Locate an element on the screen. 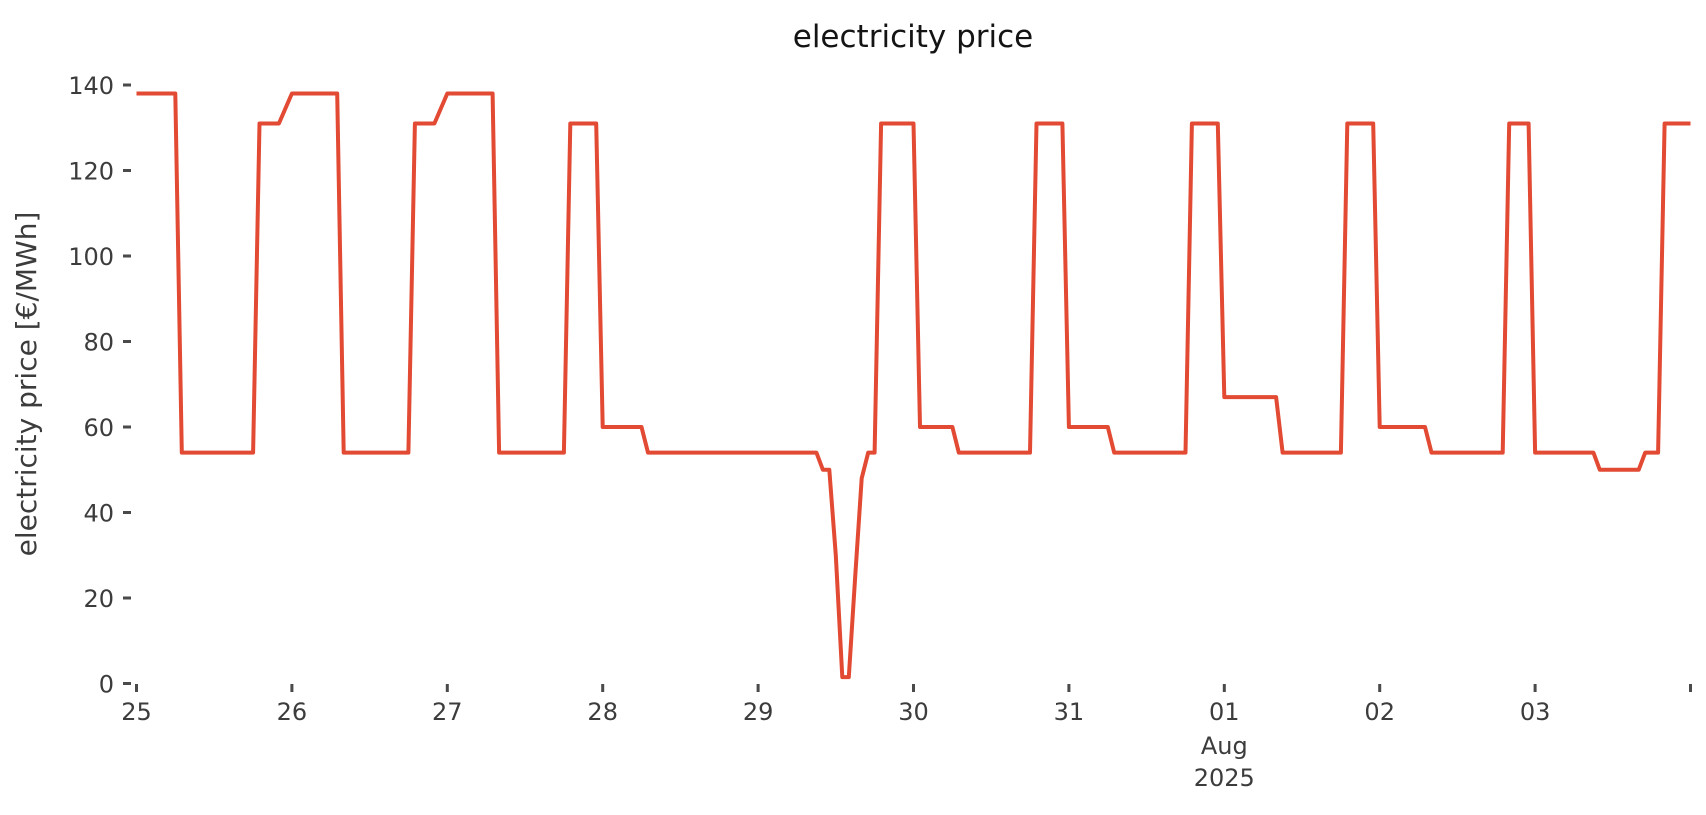  y-tick-label: 140 is located at coordinates (91, 86).